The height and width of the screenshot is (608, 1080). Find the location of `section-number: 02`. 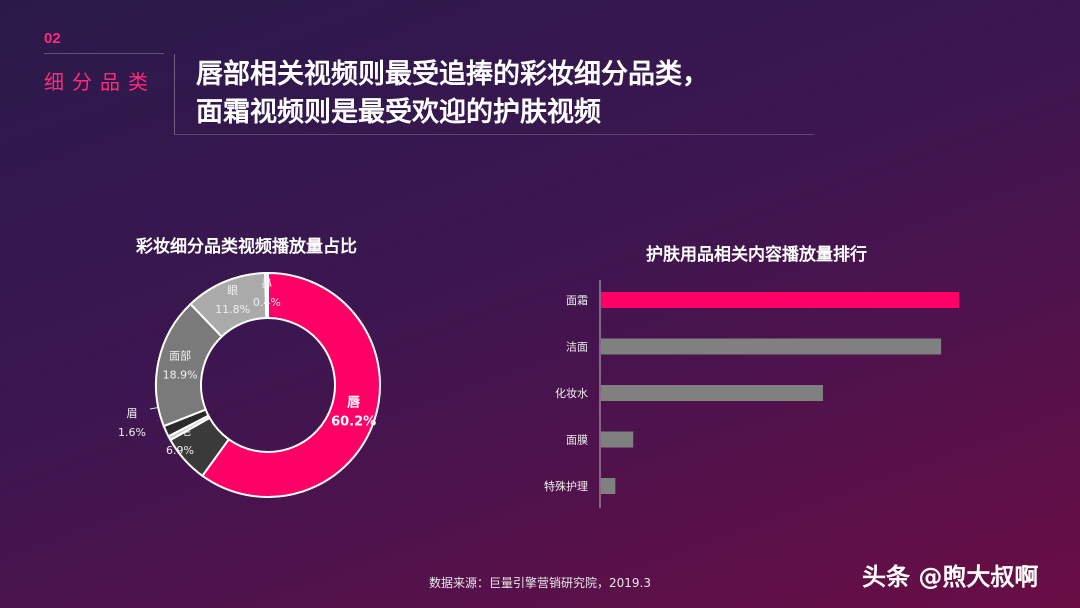

section-number: 02 is located at coordinates (52, 38).